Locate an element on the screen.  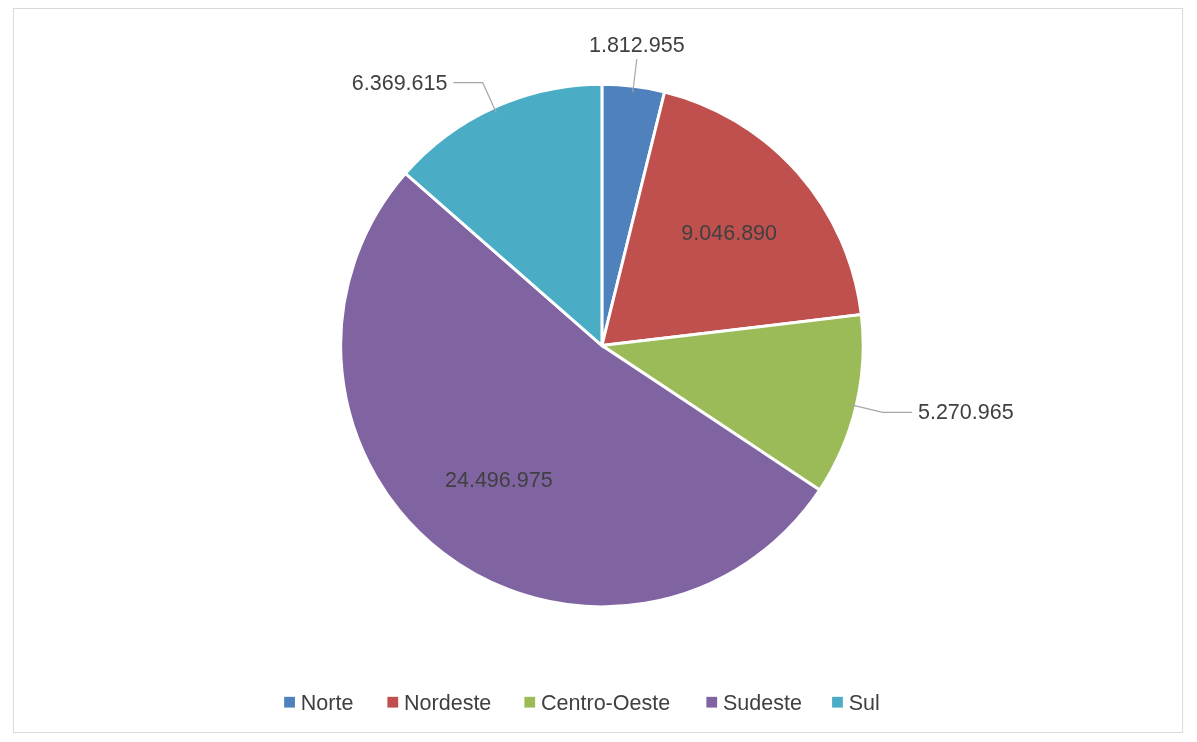
legend-label: Norte is located at coordinates (327, 702).